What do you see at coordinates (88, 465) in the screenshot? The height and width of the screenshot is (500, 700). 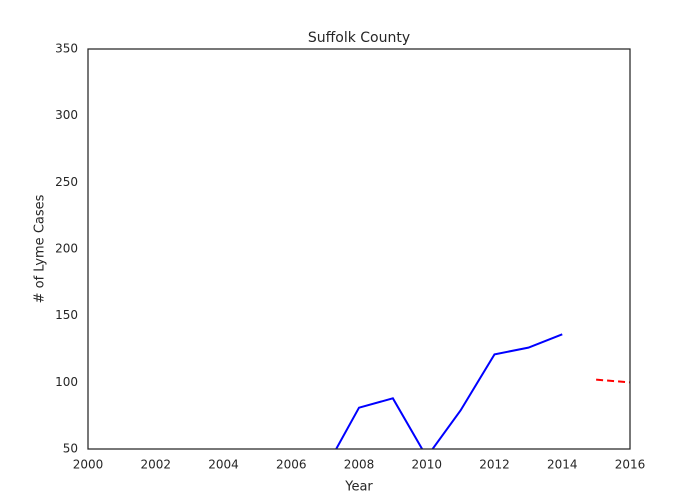 I see `x-tick-label: 2000` at bounding box center [88, 465].